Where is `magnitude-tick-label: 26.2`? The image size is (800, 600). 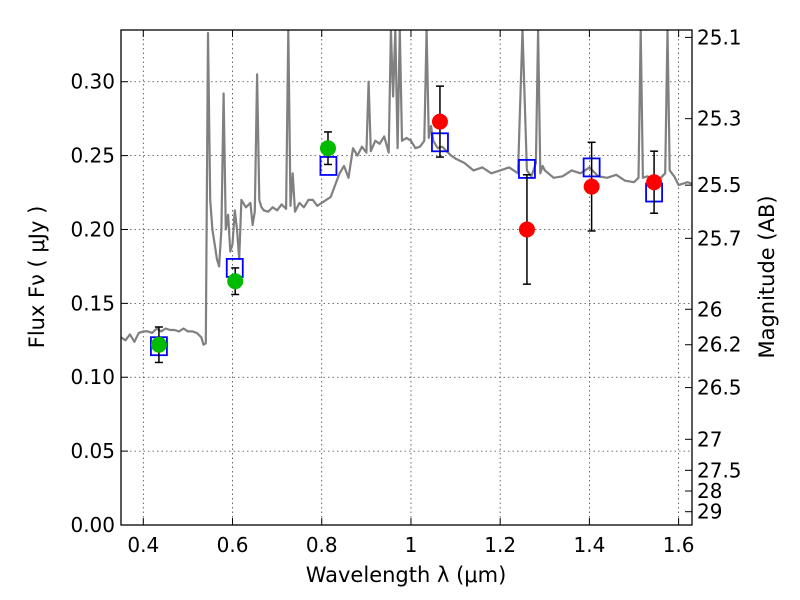 magnitude-tick-label: 26.2 is located at coordinates (719, 345).